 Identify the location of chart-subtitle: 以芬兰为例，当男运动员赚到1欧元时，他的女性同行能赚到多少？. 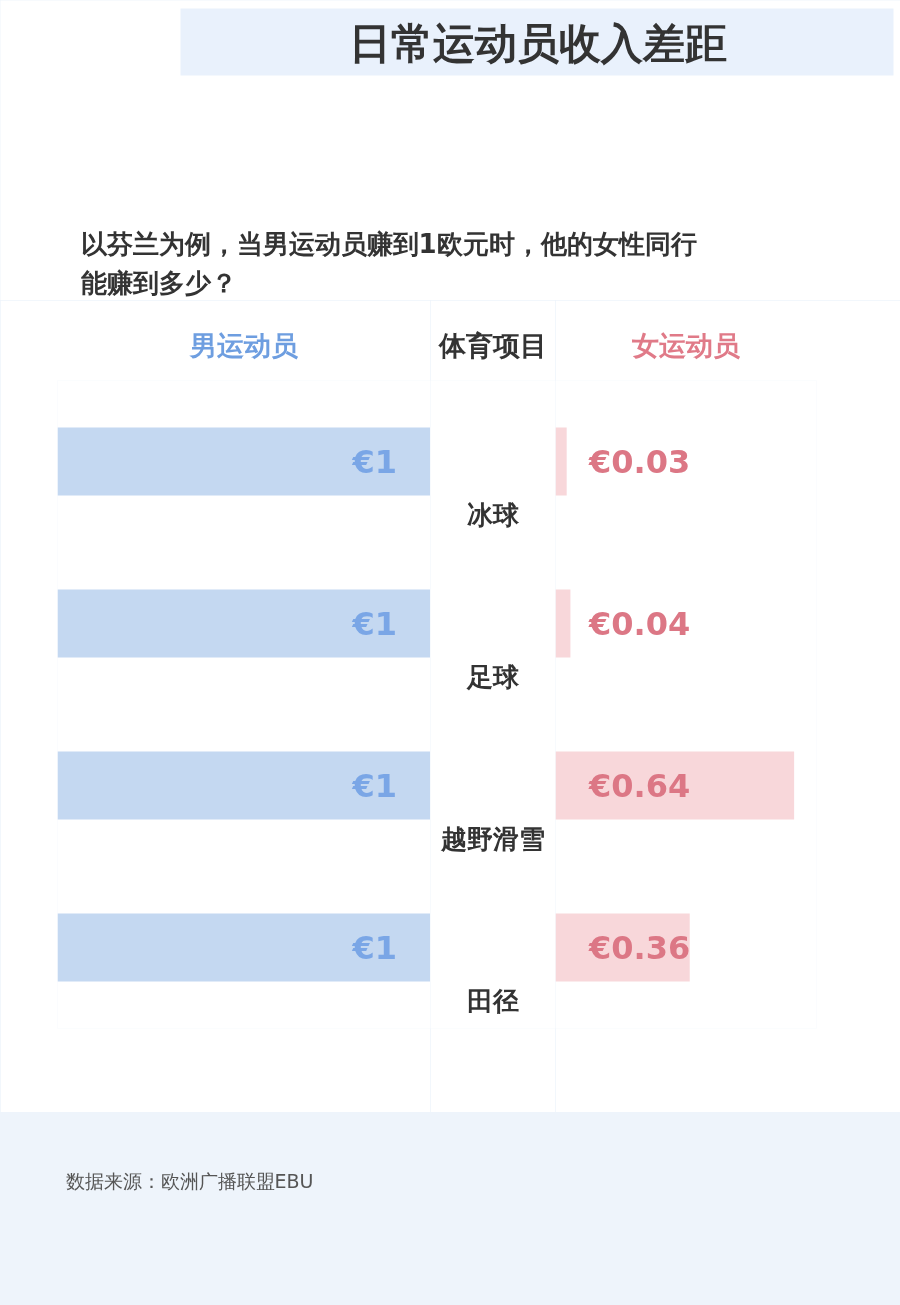
(388, 263).